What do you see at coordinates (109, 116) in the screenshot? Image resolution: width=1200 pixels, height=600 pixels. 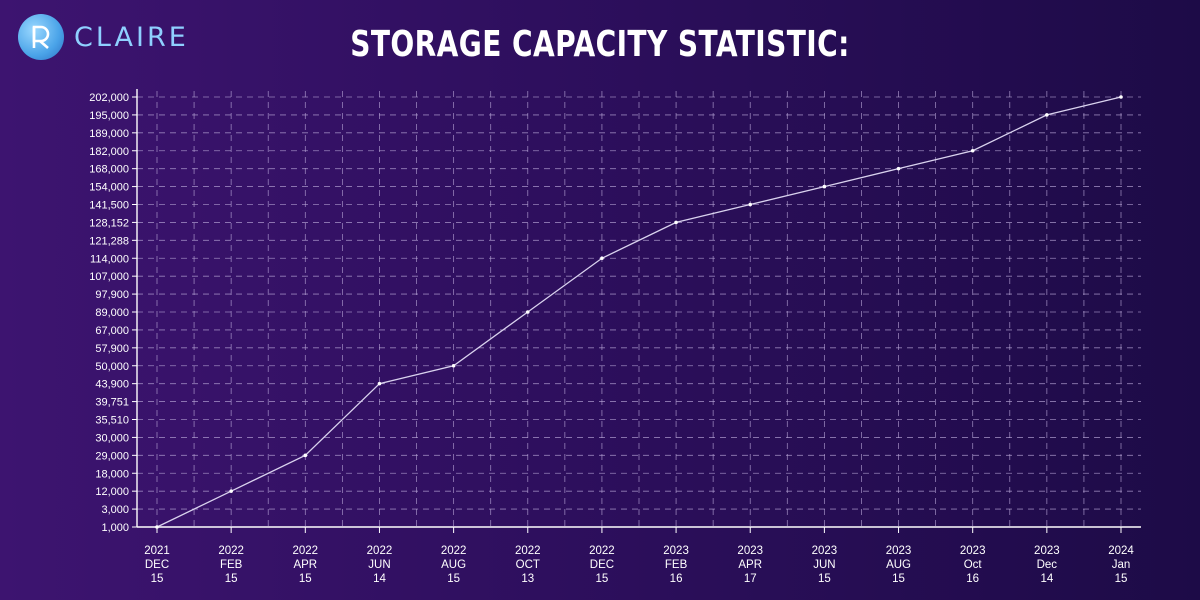 I see `y-tick-label: 195,000` at bounding box center [109, 116].